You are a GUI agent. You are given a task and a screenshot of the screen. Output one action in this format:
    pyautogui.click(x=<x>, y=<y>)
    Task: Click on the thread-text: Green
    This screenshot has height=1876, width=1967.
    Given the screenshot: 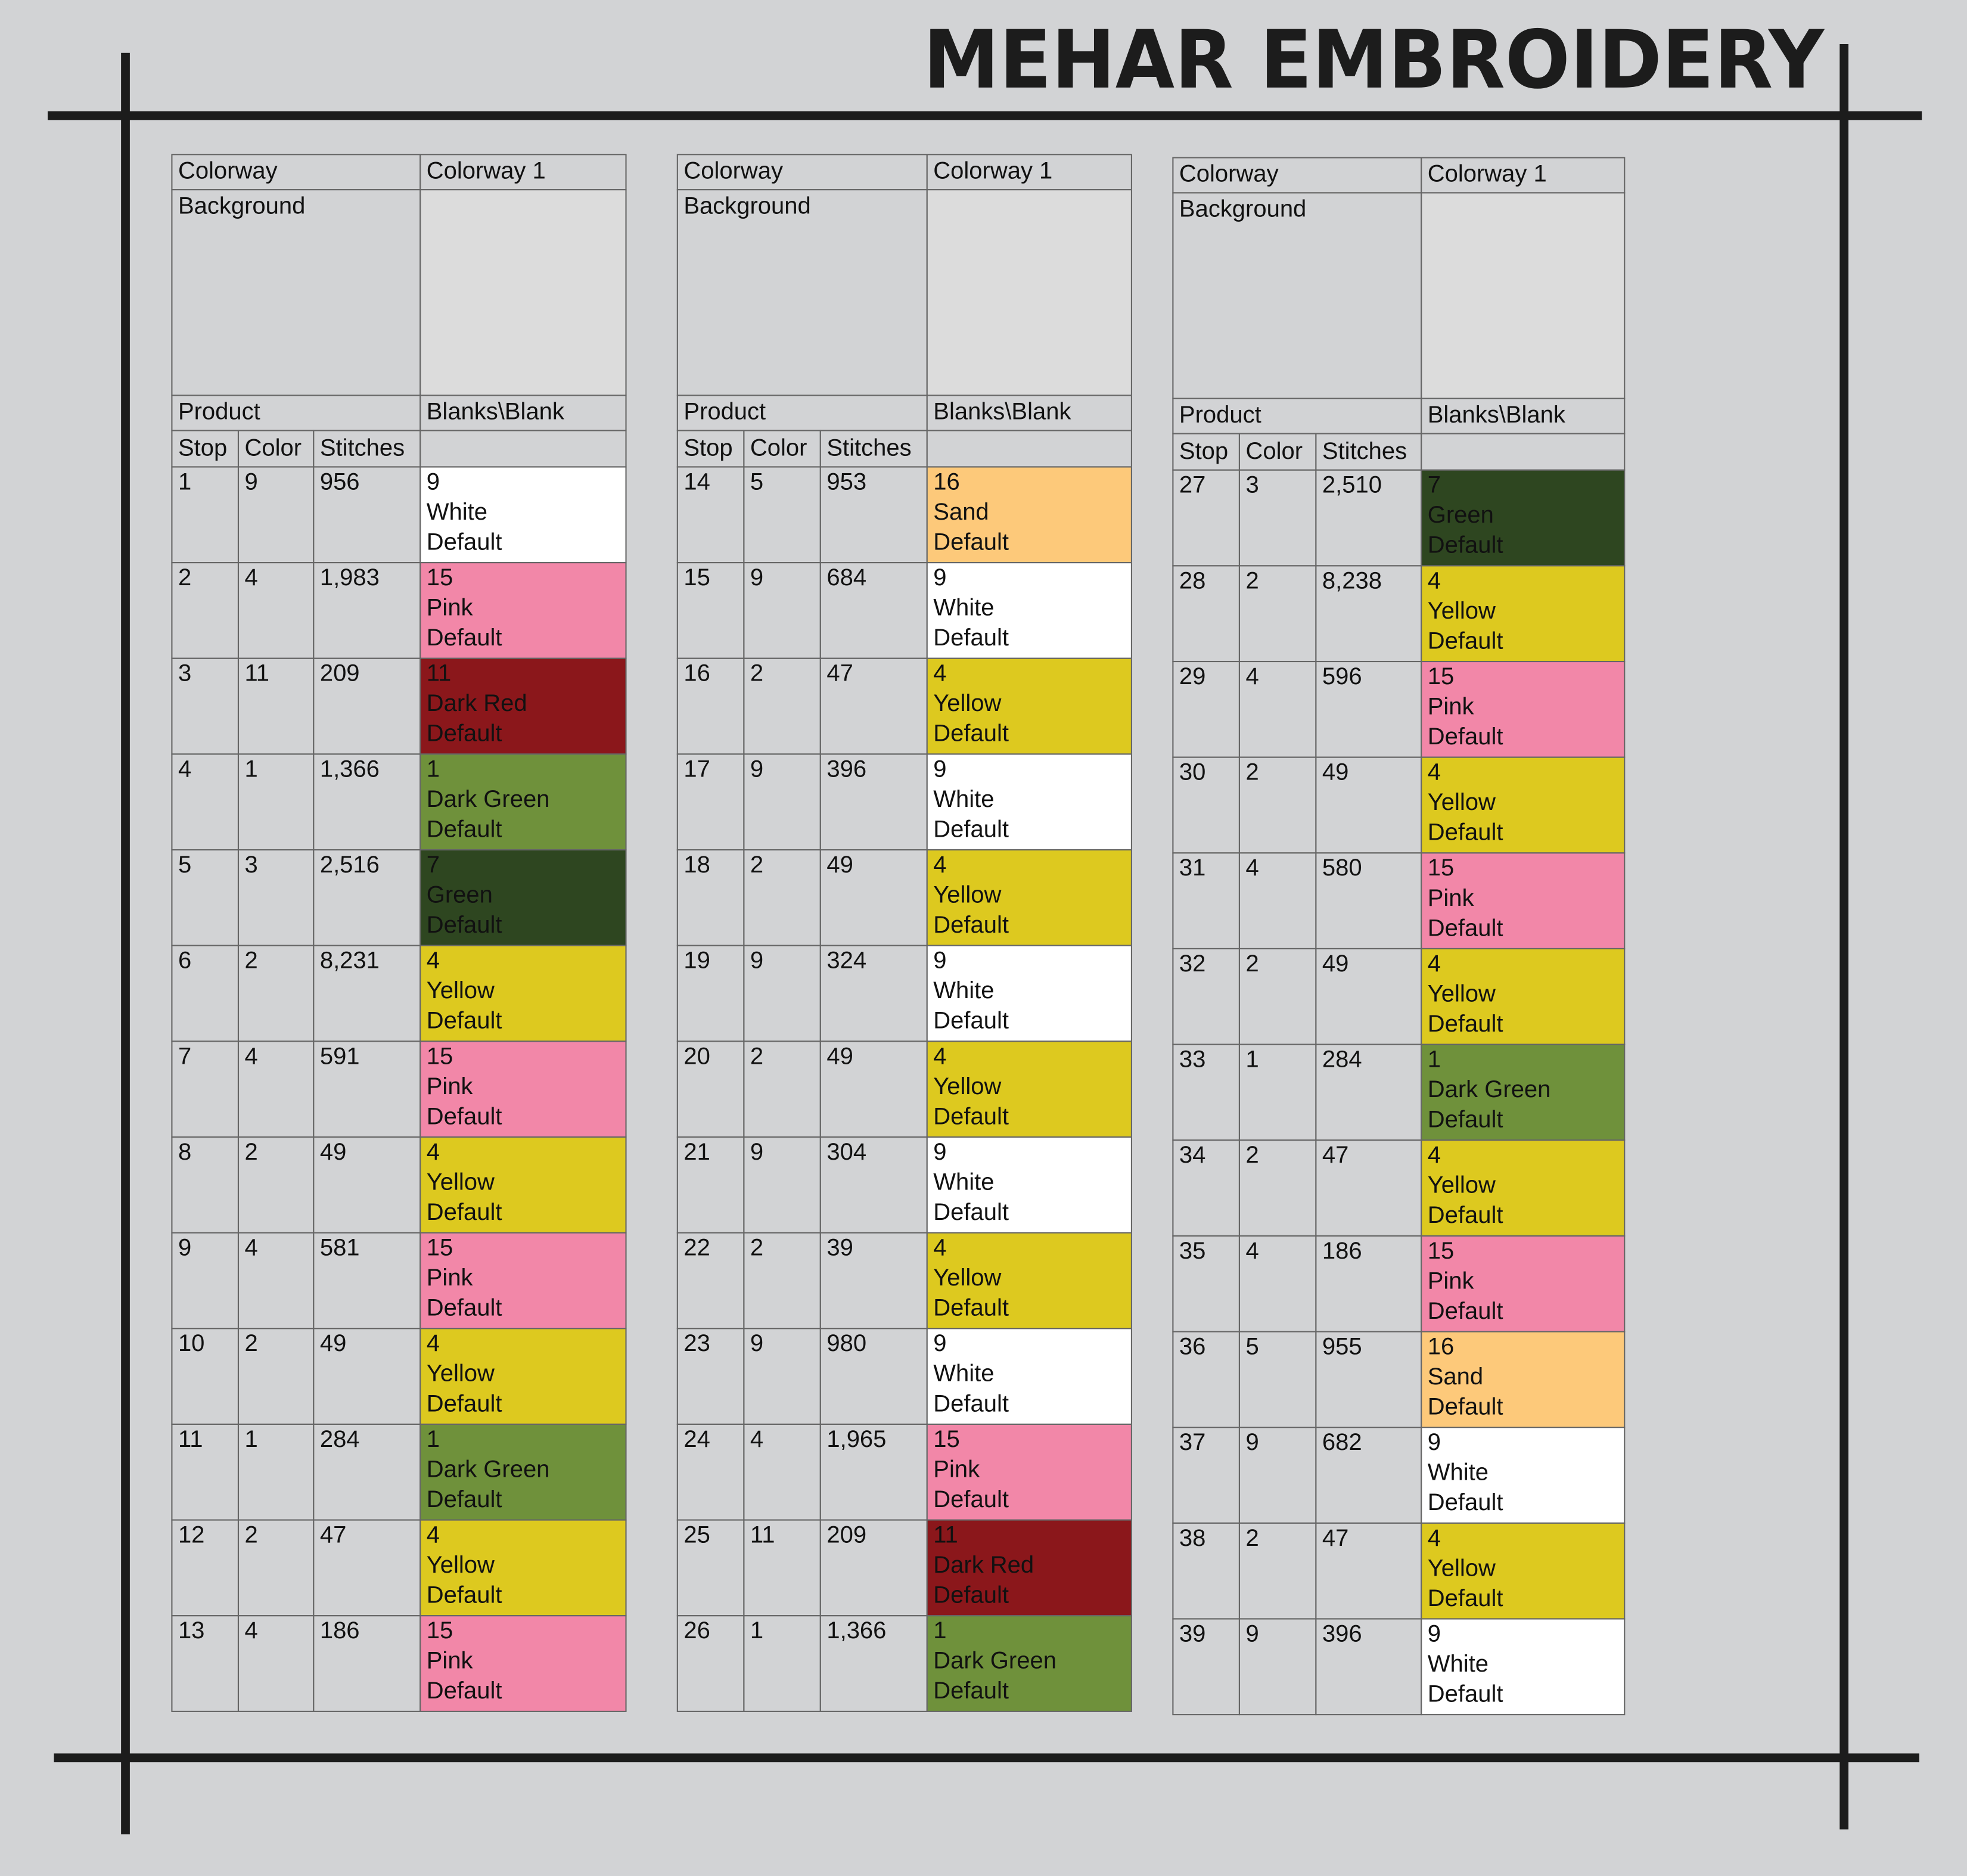 What is the action you would take?
    pyautogui.click(x=1461, y=515)
    